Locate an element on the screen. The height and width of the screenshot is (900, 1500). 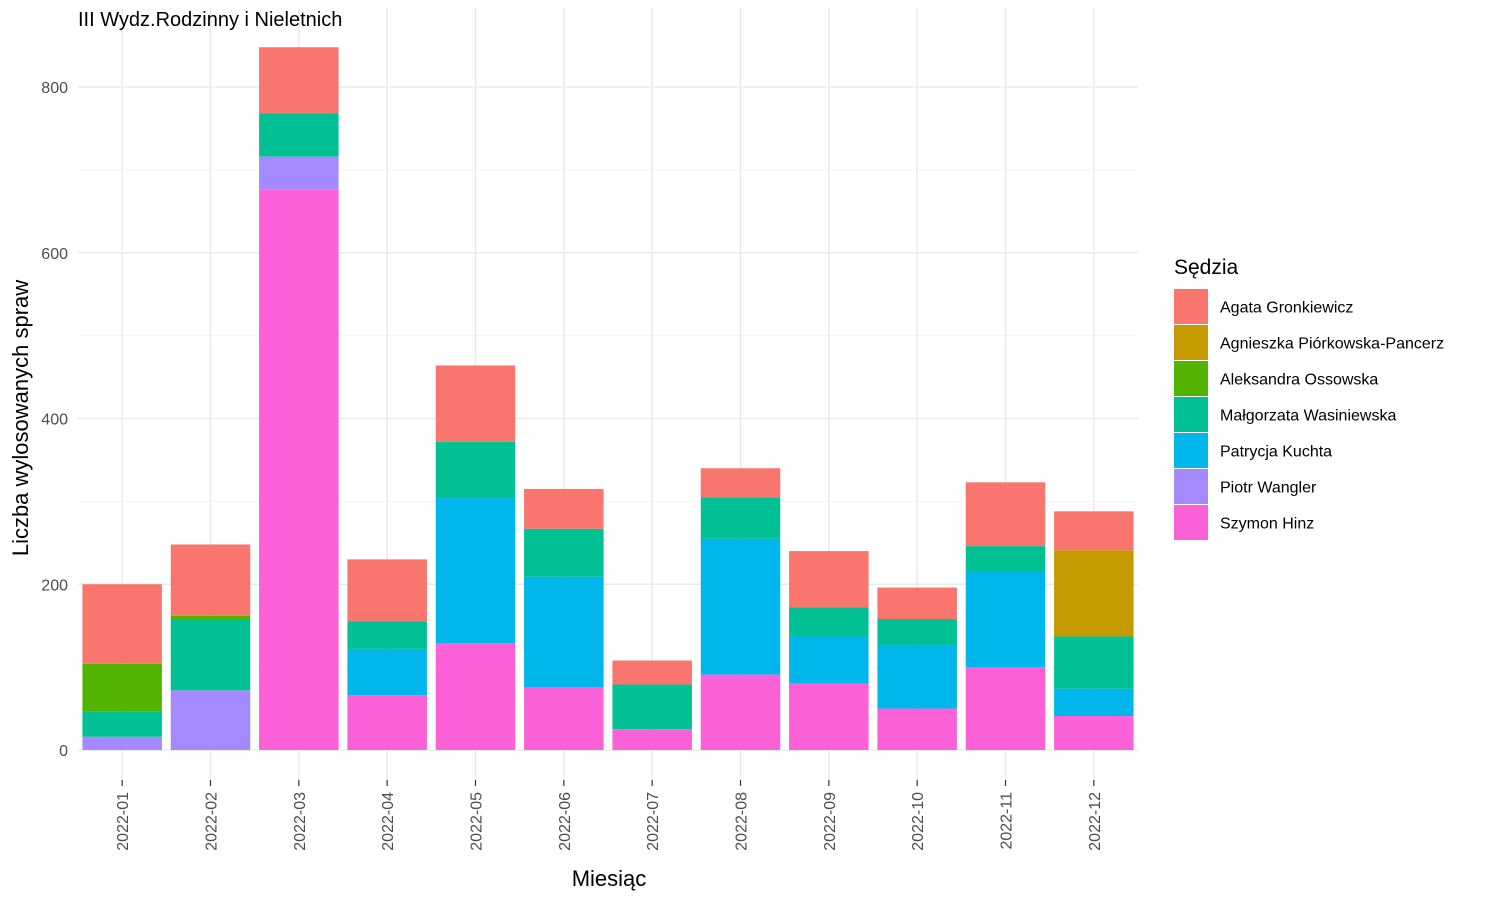
x-tick-label: 2022-04 is located at coordinates (388, 821).